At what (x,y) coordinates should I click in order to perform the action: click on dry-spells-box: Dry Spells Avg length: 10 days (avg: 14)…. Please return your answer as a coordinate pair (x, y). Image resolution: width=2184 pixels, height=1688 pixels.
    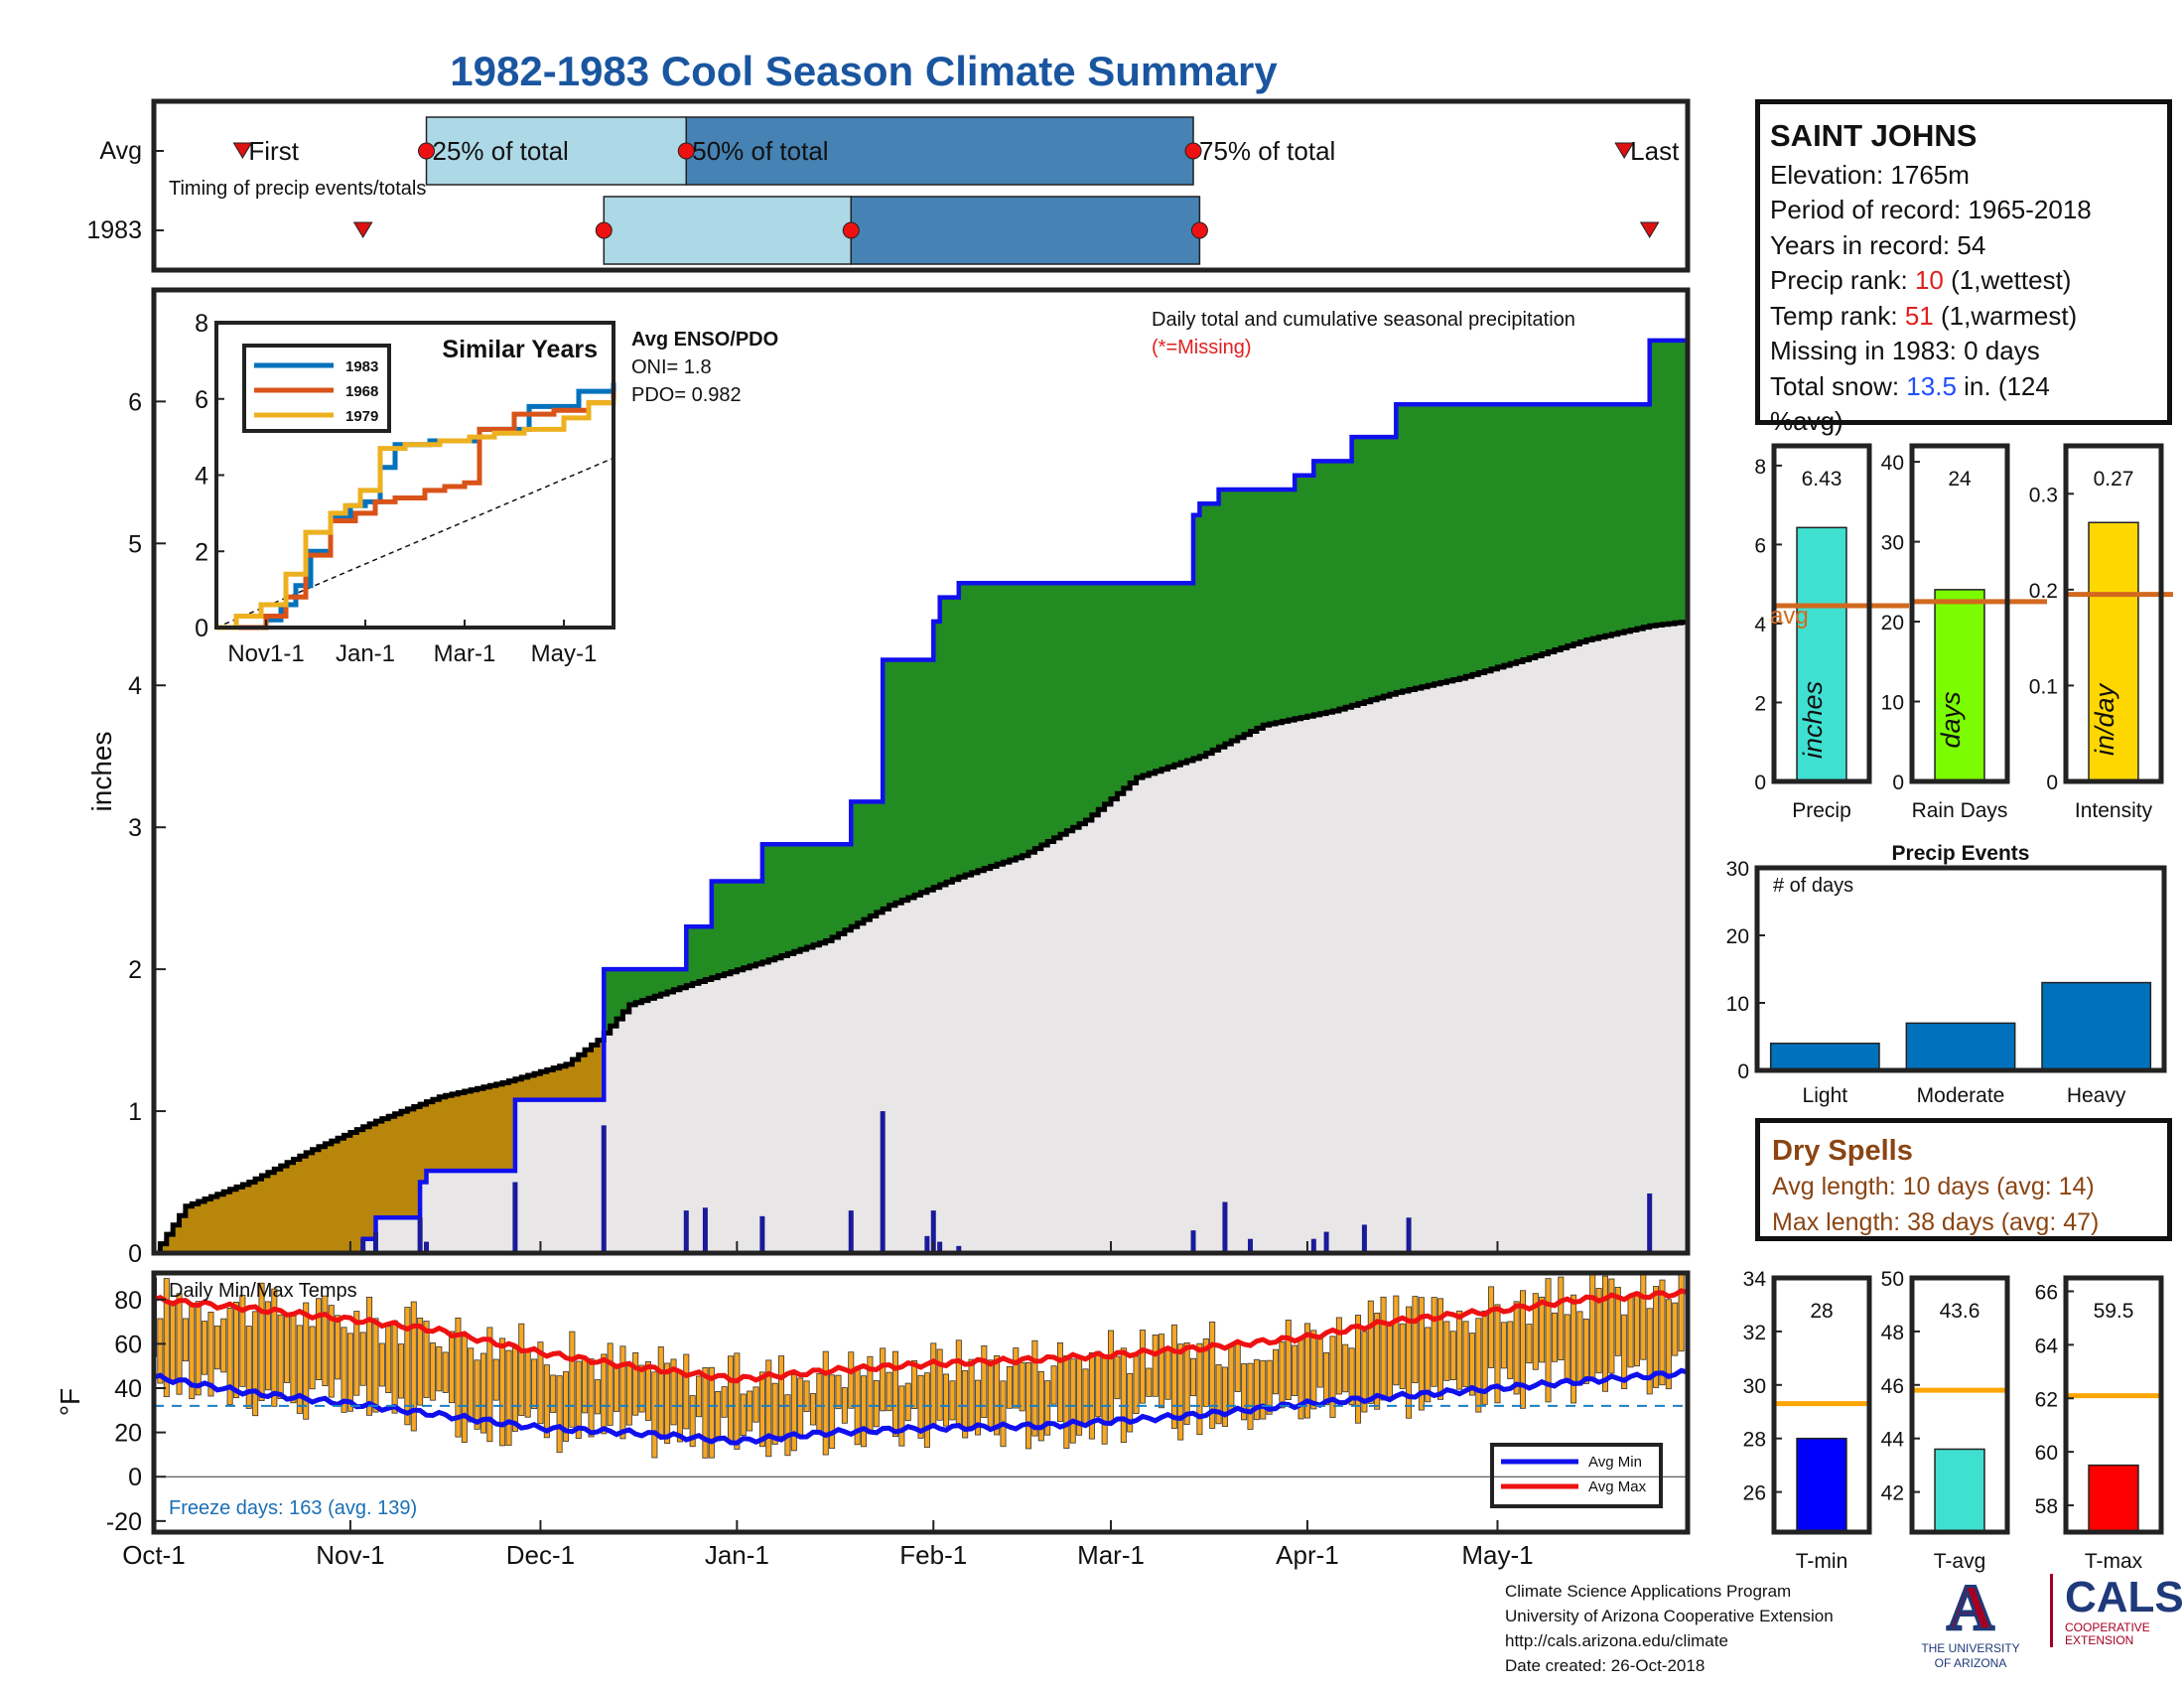
    Looking at the image, I should click on (1963, 1179).